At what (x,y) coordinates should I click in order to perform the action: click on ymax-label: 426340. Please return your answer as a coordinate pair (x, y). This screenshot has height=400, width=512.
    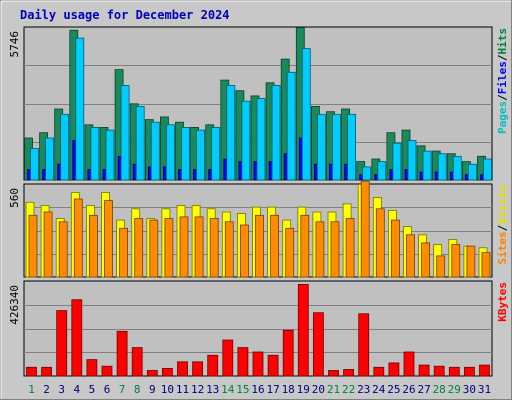
    Looking at the image, I should click on (14, 305).